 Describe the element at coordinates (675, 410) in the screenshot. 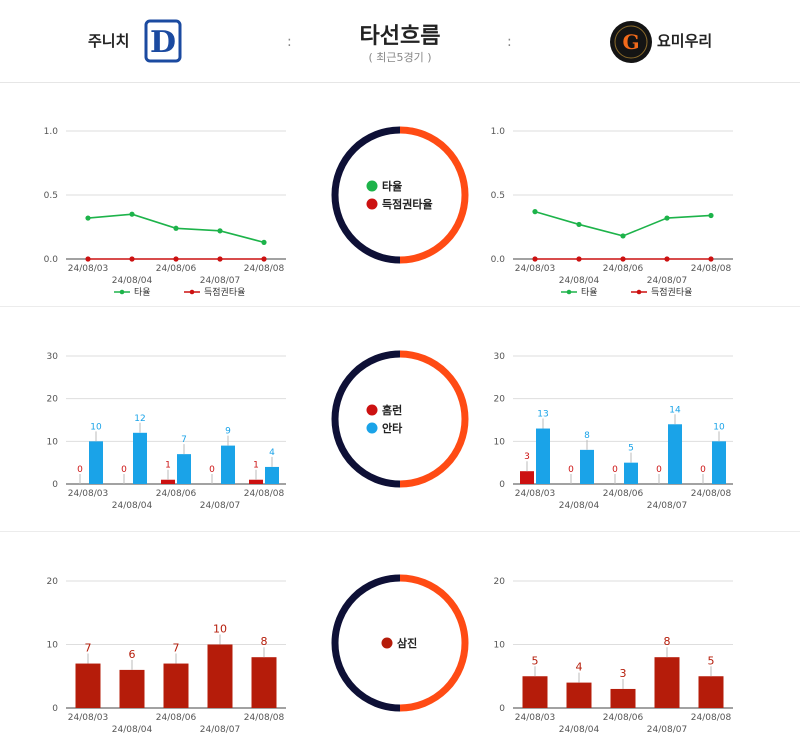

I see `data-label: 14` at that location.